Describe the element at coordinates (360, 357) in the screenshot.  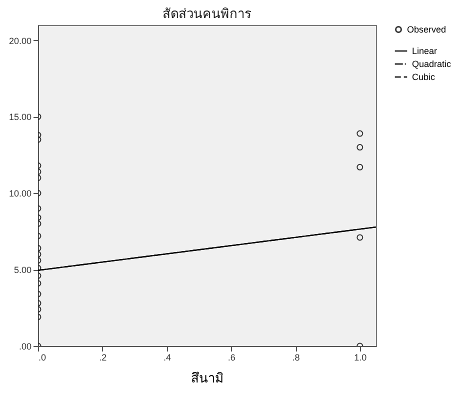
I see `x-tick-label: 1.0` at that location.